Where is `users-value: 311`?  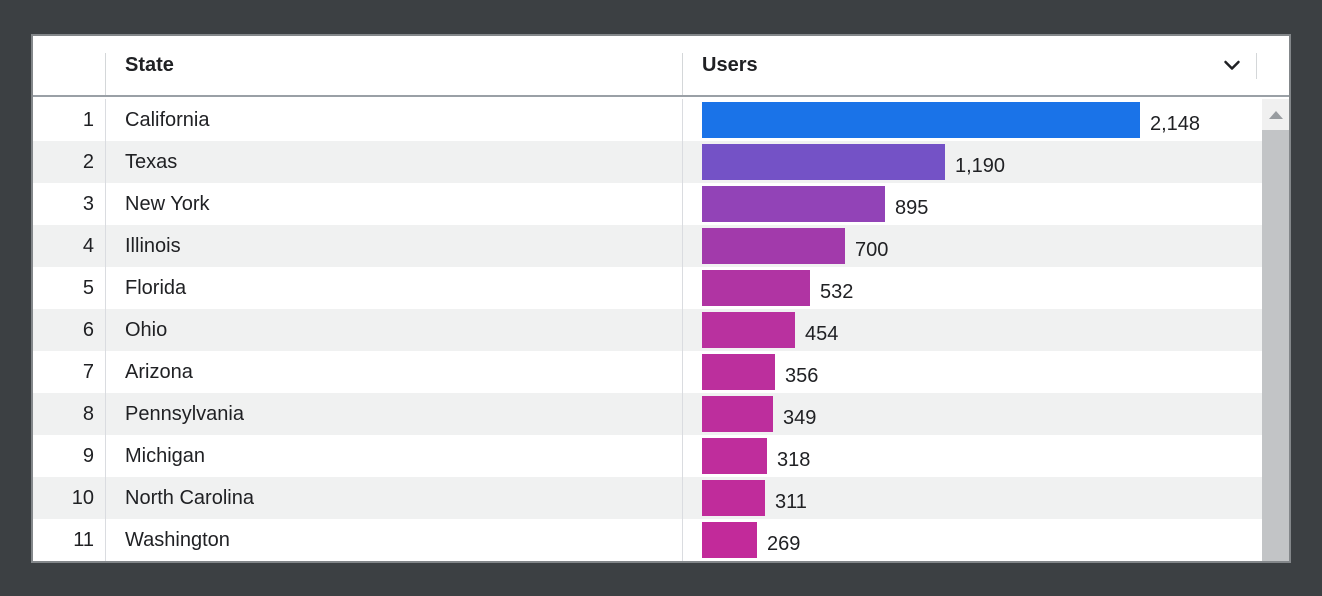 users-value: 311 is located at coordinates (791, 501).